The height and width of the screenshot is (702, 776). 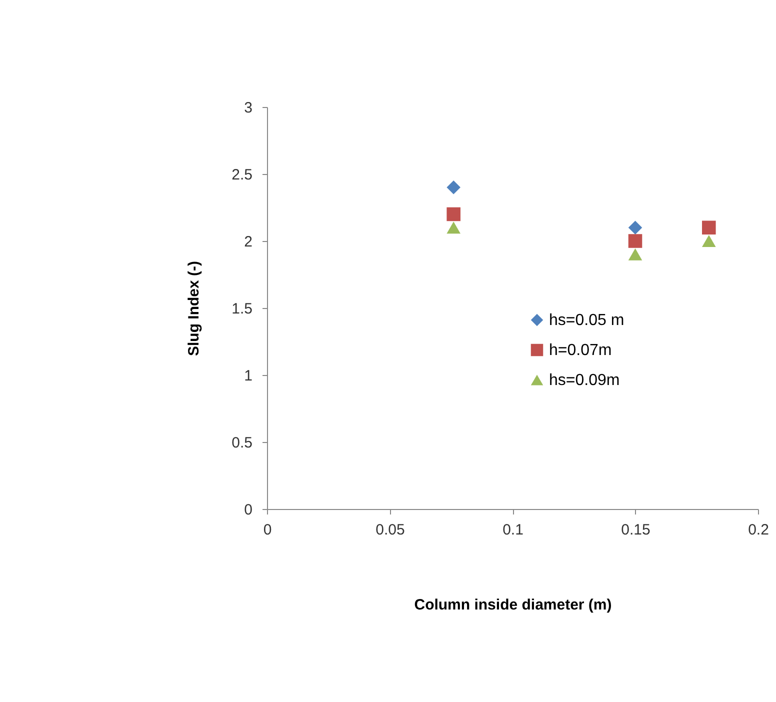 What do you see at coordinates (513, 530) in the screenshot?
I see `x-tick-label: 0.1` at bounding box center [513, 530].